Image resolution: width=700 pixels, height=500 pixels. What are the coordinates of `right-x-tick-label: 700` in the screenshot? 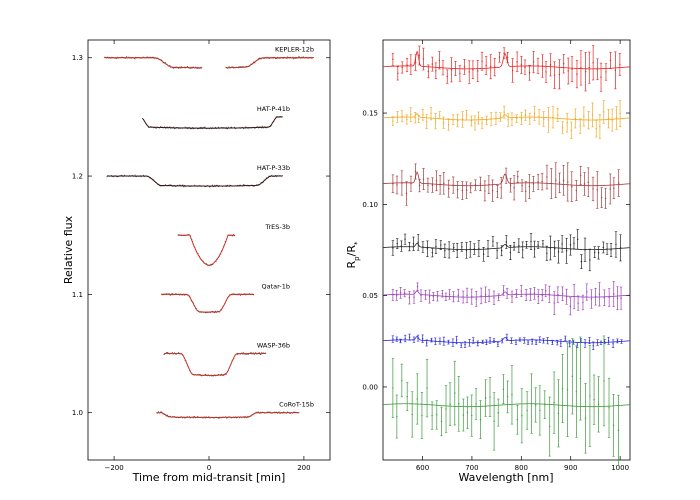 It's located at (471, 468).